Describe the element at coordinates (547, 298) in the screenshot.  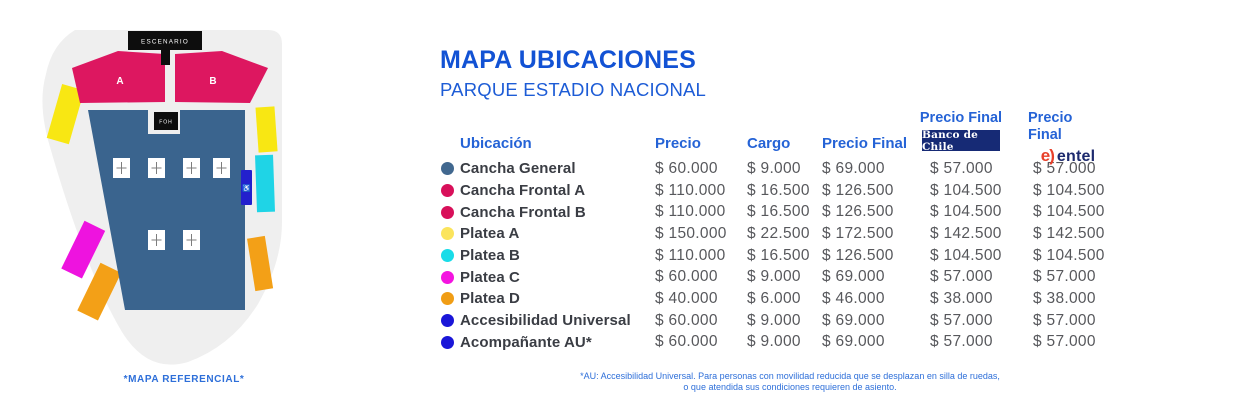
I see `ubicacion-cell: Platea D` at that location.